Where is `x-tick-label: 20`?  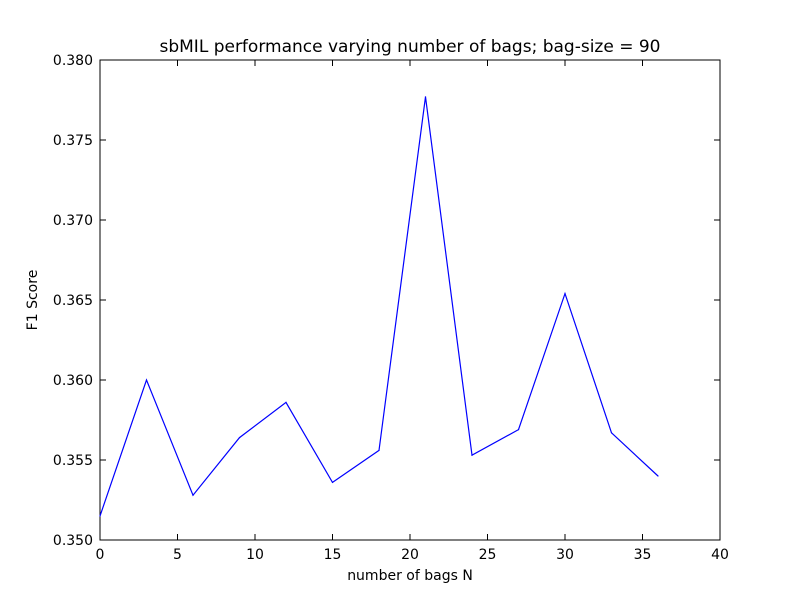
x-tick-label: 20 is located at coordinates (410, 555).